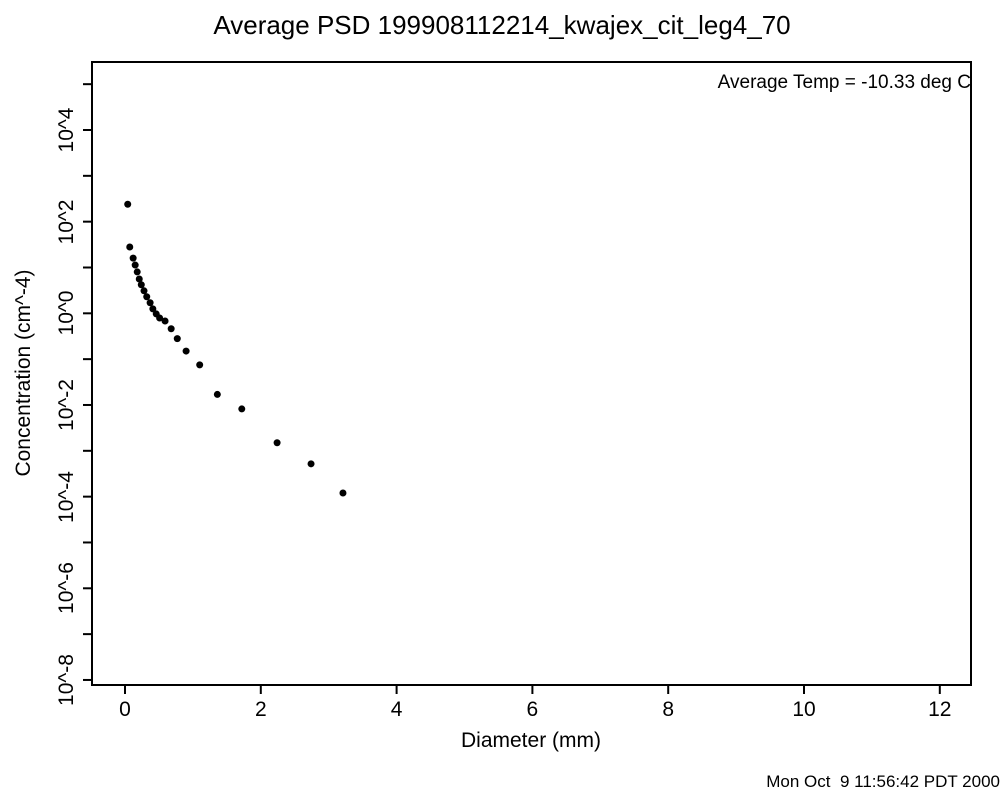 The width and height of the screenshot is (1004, 796). Describe the element at coordinates (531, 740) in the screenshot. I see `x-axis-title: Diameter (mm)` at that location.